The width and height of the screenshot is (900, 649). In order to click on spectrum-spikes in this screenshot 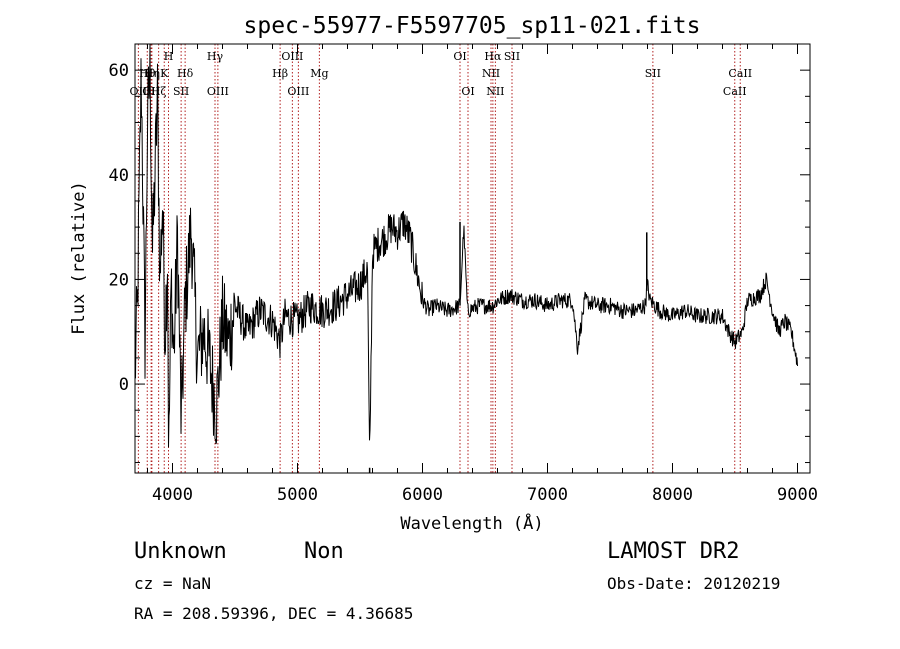, I will do `click(508, 347)`.